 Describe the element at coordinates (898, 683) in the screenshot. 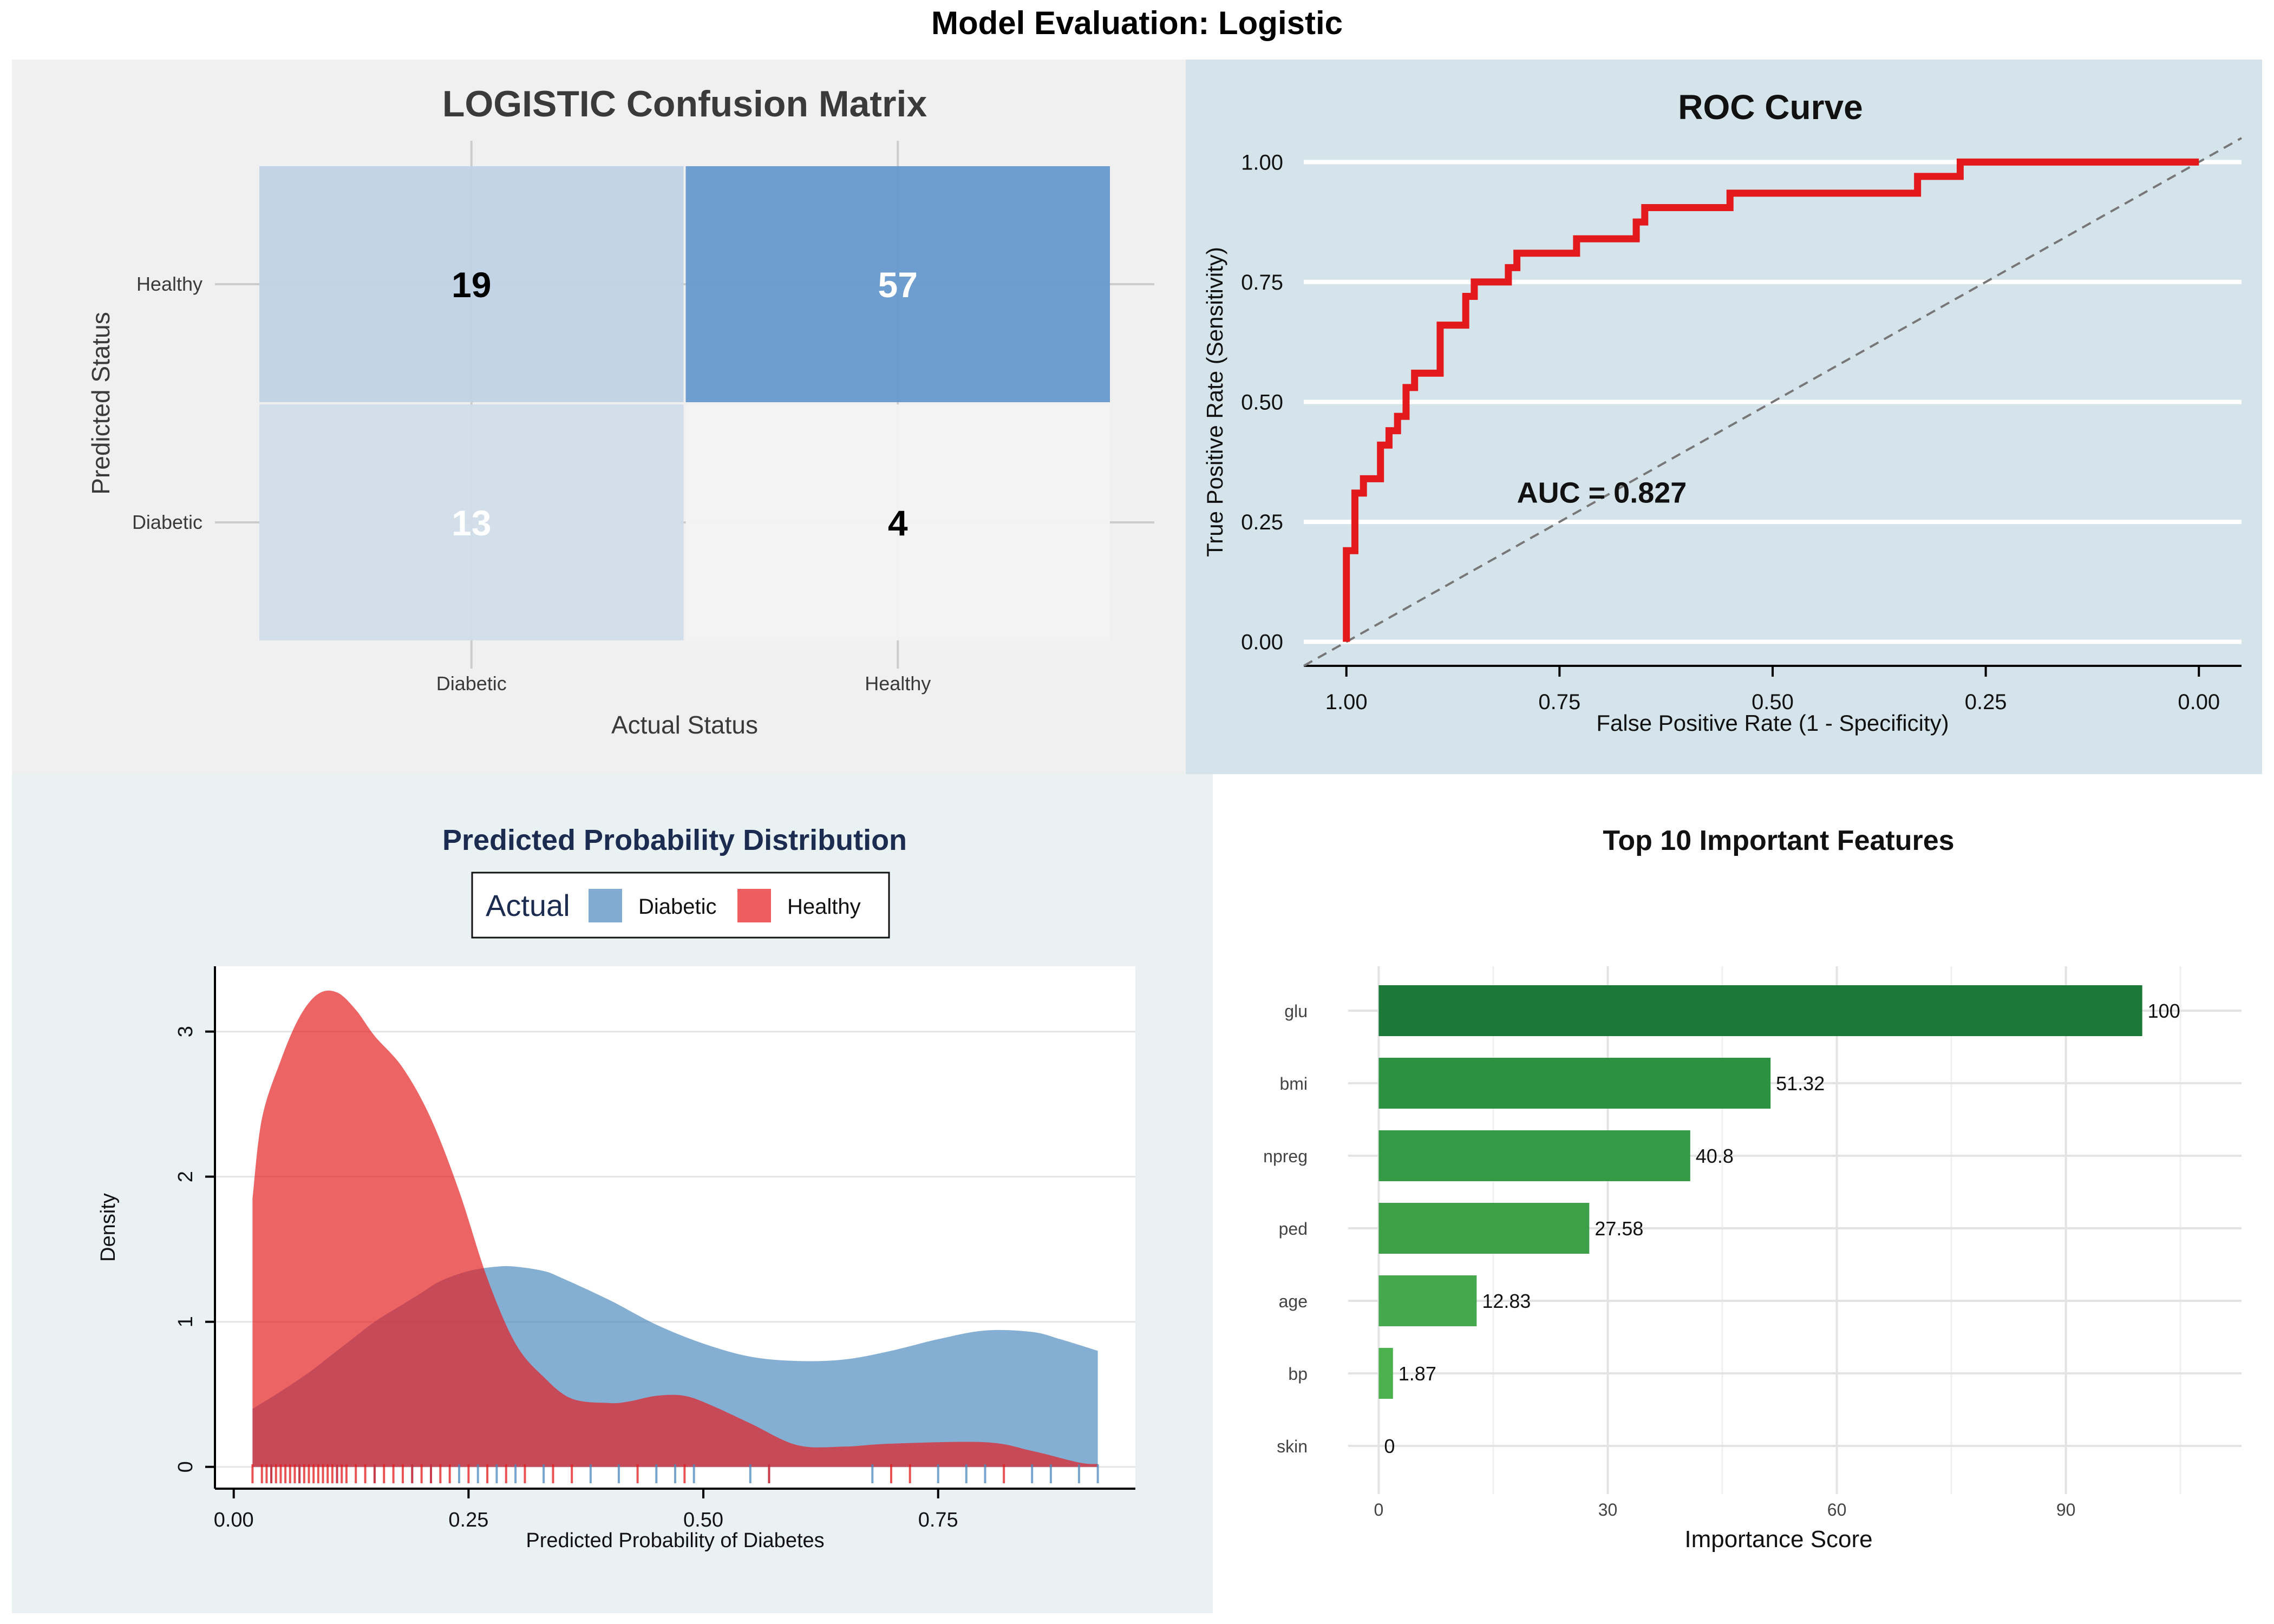

I see `cm-x-tick-label: Healthy` at that location.